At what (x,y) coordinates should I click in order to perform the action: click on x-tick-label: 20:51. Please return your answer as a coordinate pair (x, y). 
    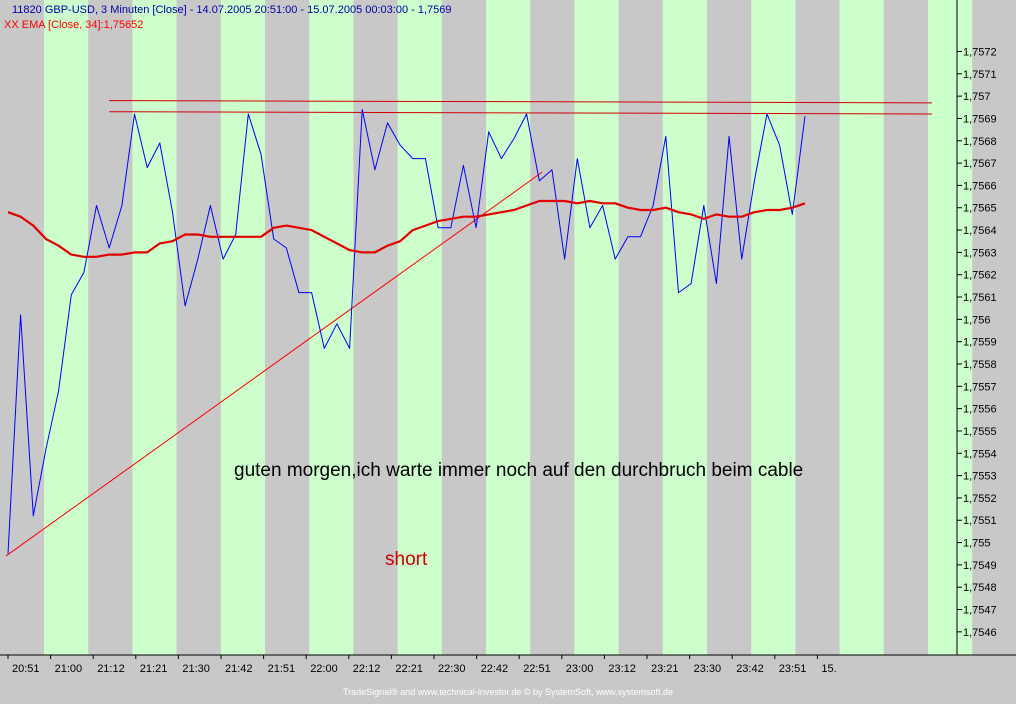
    Looking at the image, I should click on (26, 669).